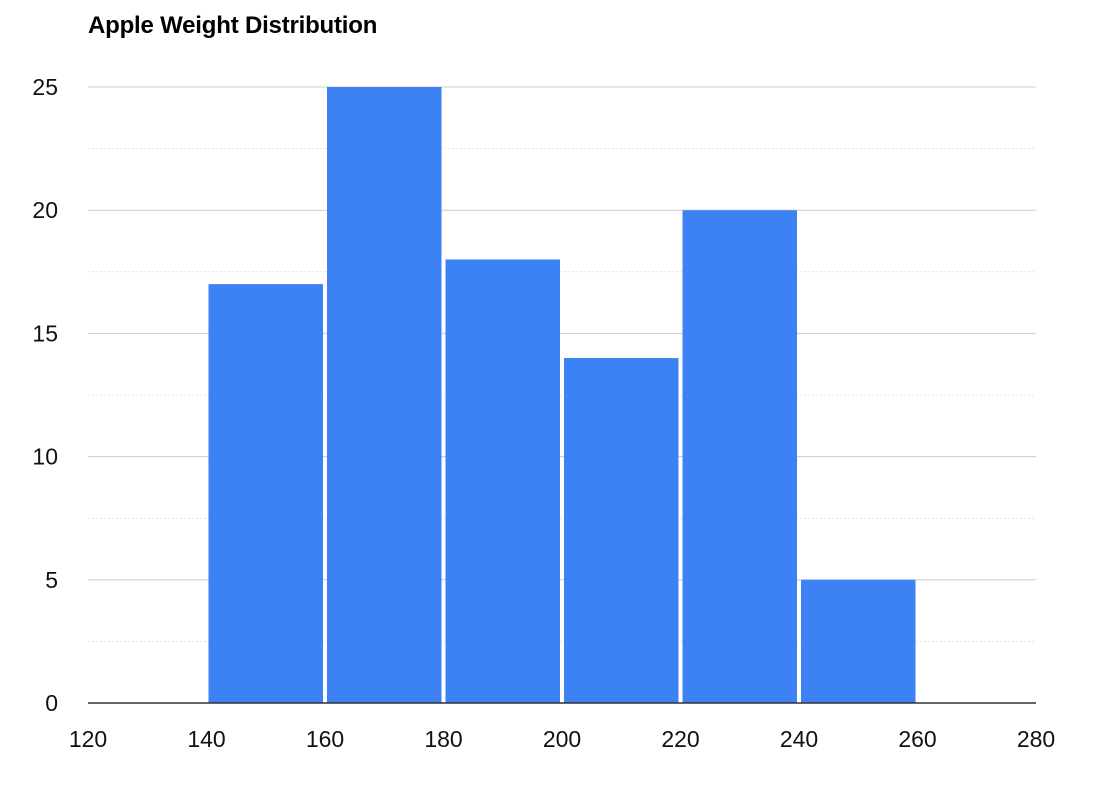  What do you see at coordinates (233, 25) in the screenshot?
I see `chart-title: Apple Weight Distribution` at bounding box center [233, 25].